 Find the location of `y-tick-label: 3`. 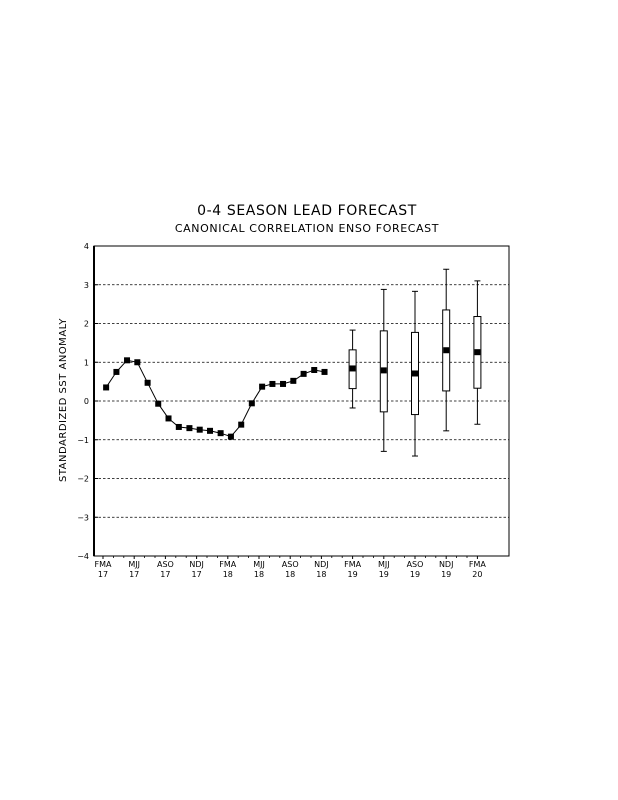

y-tick-label: 3 is located at coordinates (86, 285).